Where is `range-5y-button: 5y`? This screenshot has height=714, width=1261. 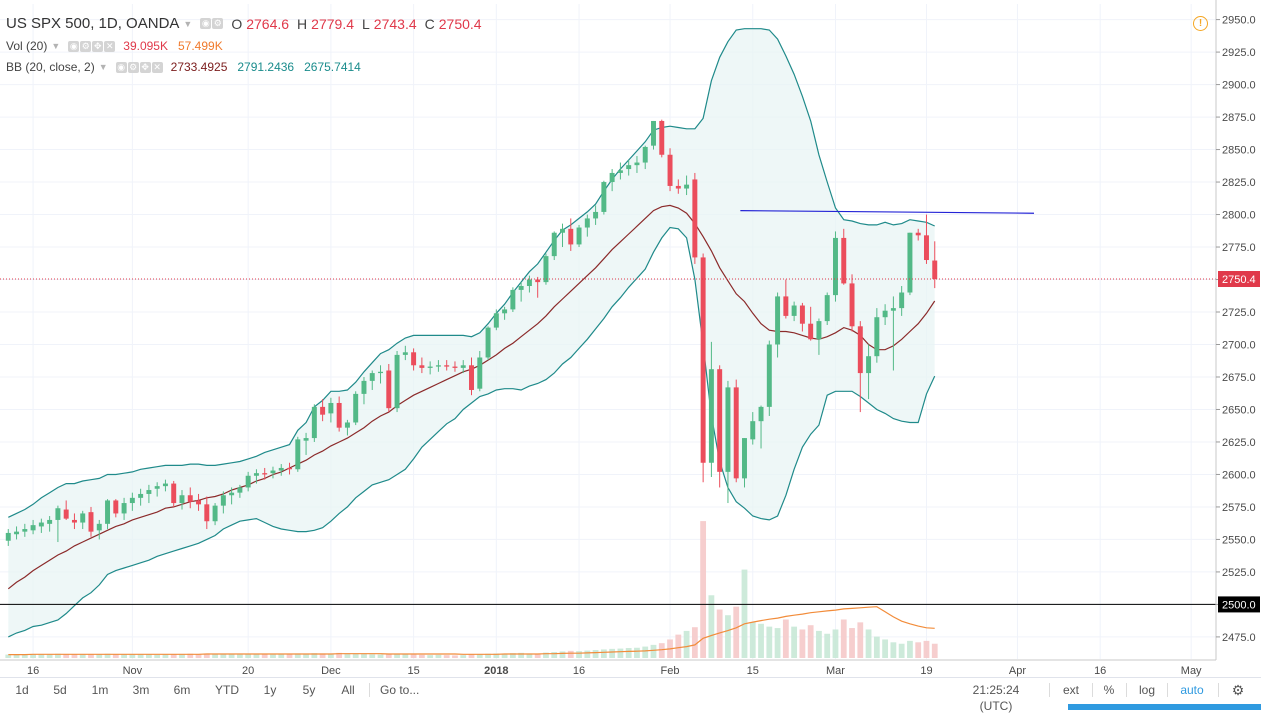 range-5y-button: 5y is located at coordinates (309, 690).